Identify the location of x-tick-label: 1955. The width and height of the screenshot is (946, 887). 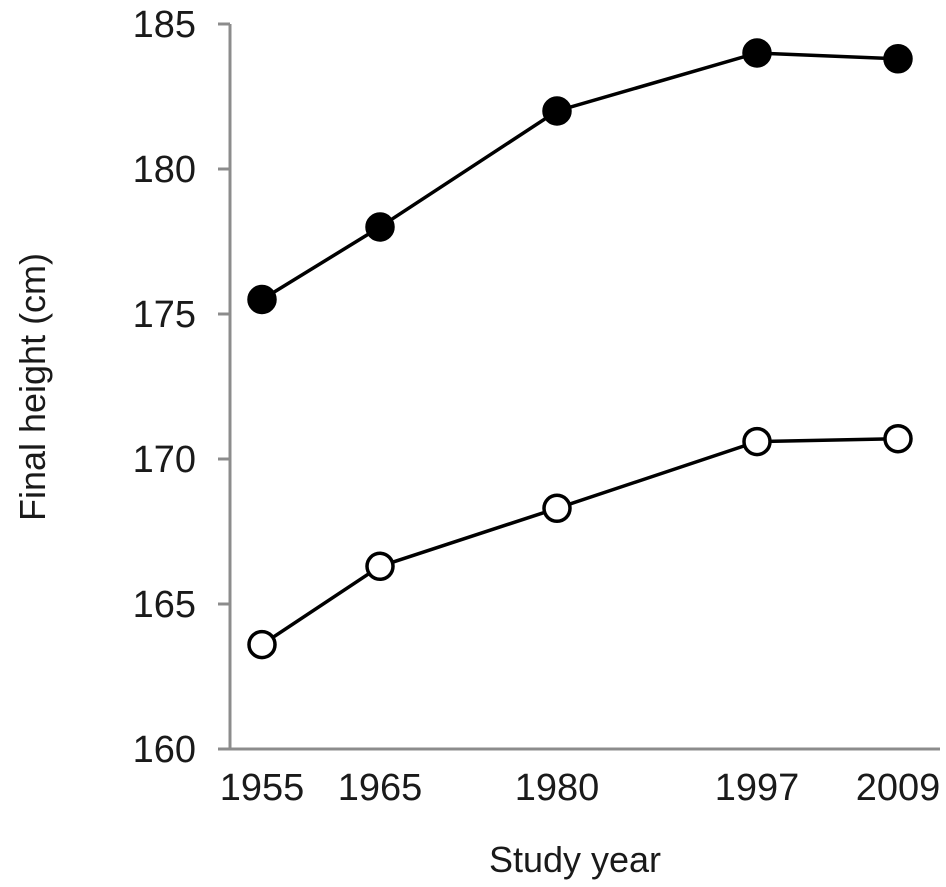
(262, 788).